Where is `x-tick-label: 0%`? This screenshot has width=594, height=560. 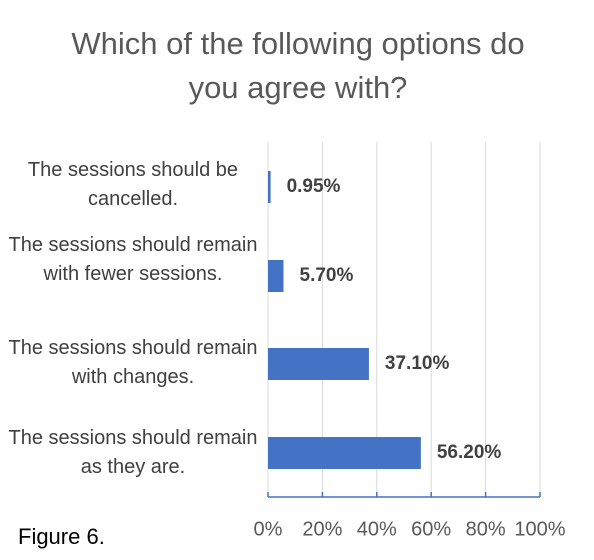 x-tick-label: 0% is located at coordinates (268, 529).